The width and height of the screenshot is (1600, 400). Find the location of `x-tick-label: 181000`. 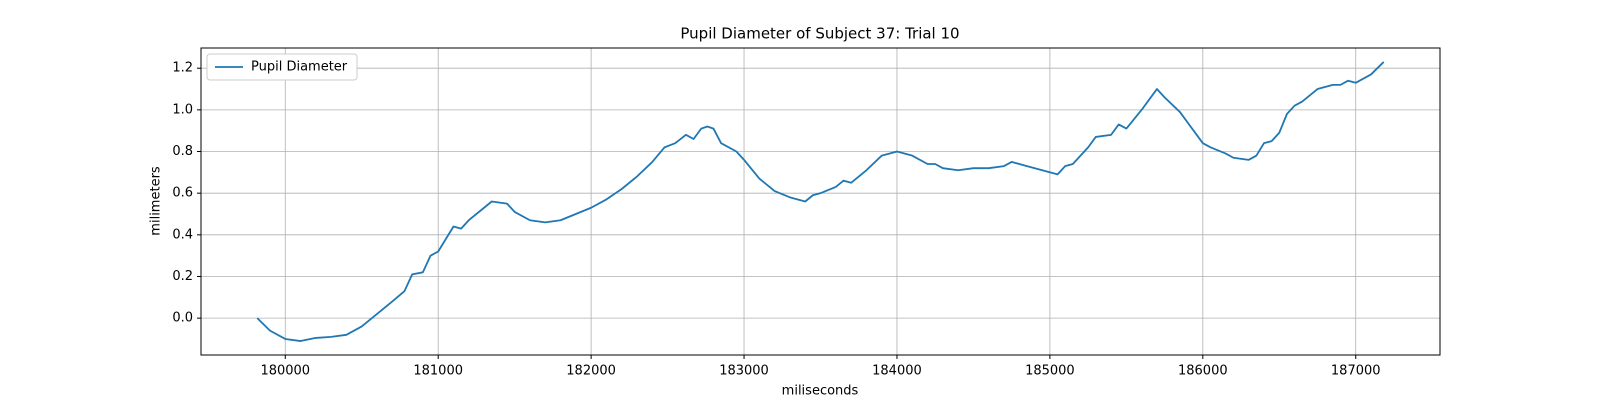

x-tick-label: 181000 is located at coordinates (438, 371).